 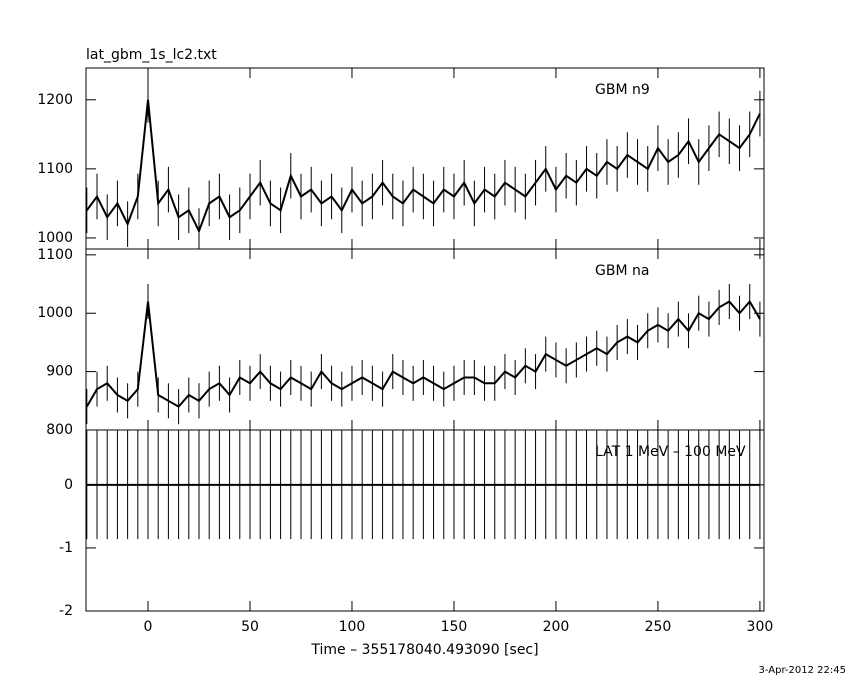 I want to click on x-tick-label: 50, so click(x=250, y=627).